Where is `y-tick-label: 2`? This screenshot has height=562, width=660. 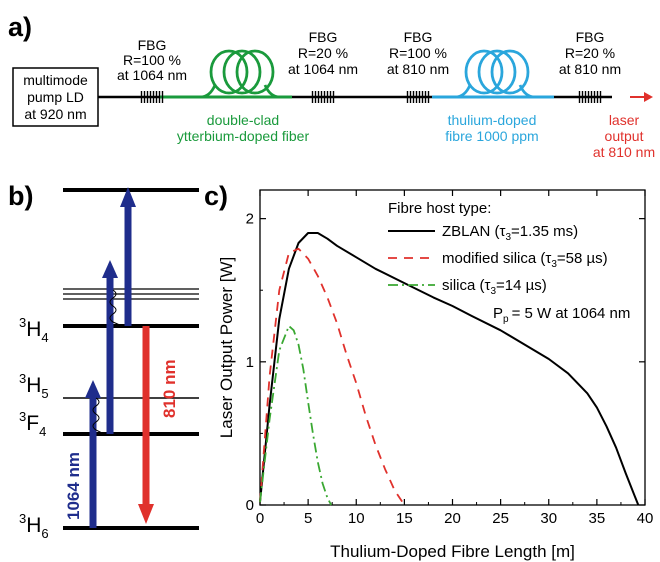
y-tick-label: 2 is located at coordinates (250, 219).